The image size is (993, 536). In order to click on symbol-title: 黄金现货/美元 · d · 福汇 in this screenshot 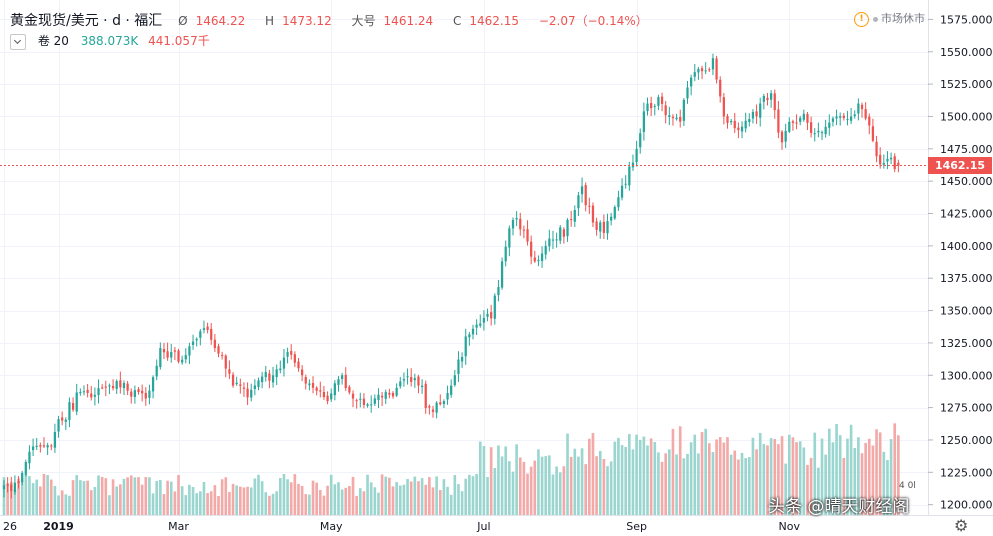, I will do `click(86, 21)`.